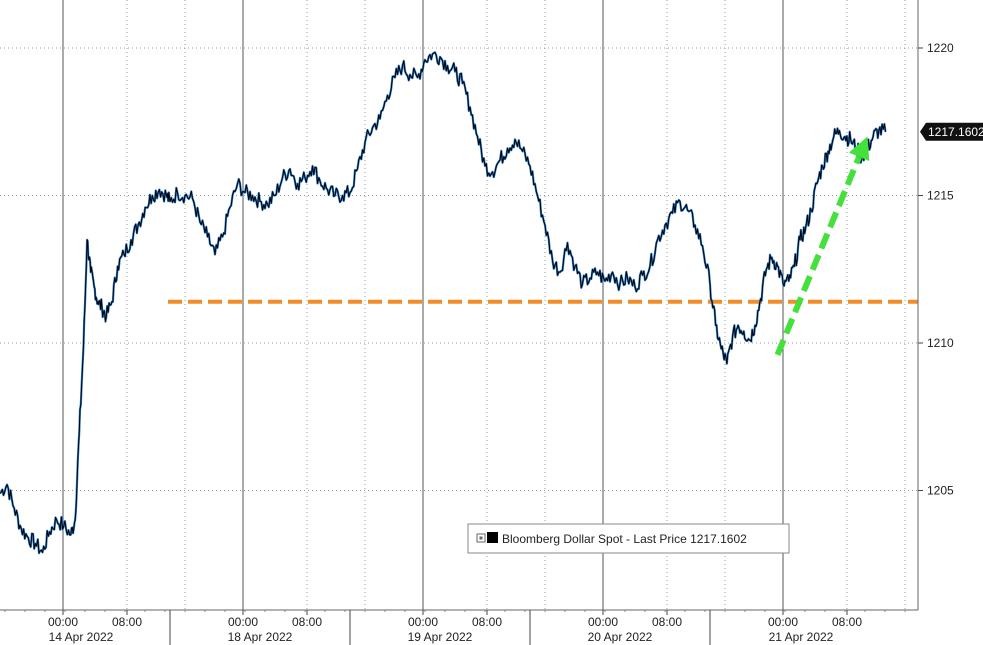 The image size is (983, 645). Describe the element at coordinates (81, 637) in the screenshot. I see `x-date-label: 14 Apr 2022` at that location.